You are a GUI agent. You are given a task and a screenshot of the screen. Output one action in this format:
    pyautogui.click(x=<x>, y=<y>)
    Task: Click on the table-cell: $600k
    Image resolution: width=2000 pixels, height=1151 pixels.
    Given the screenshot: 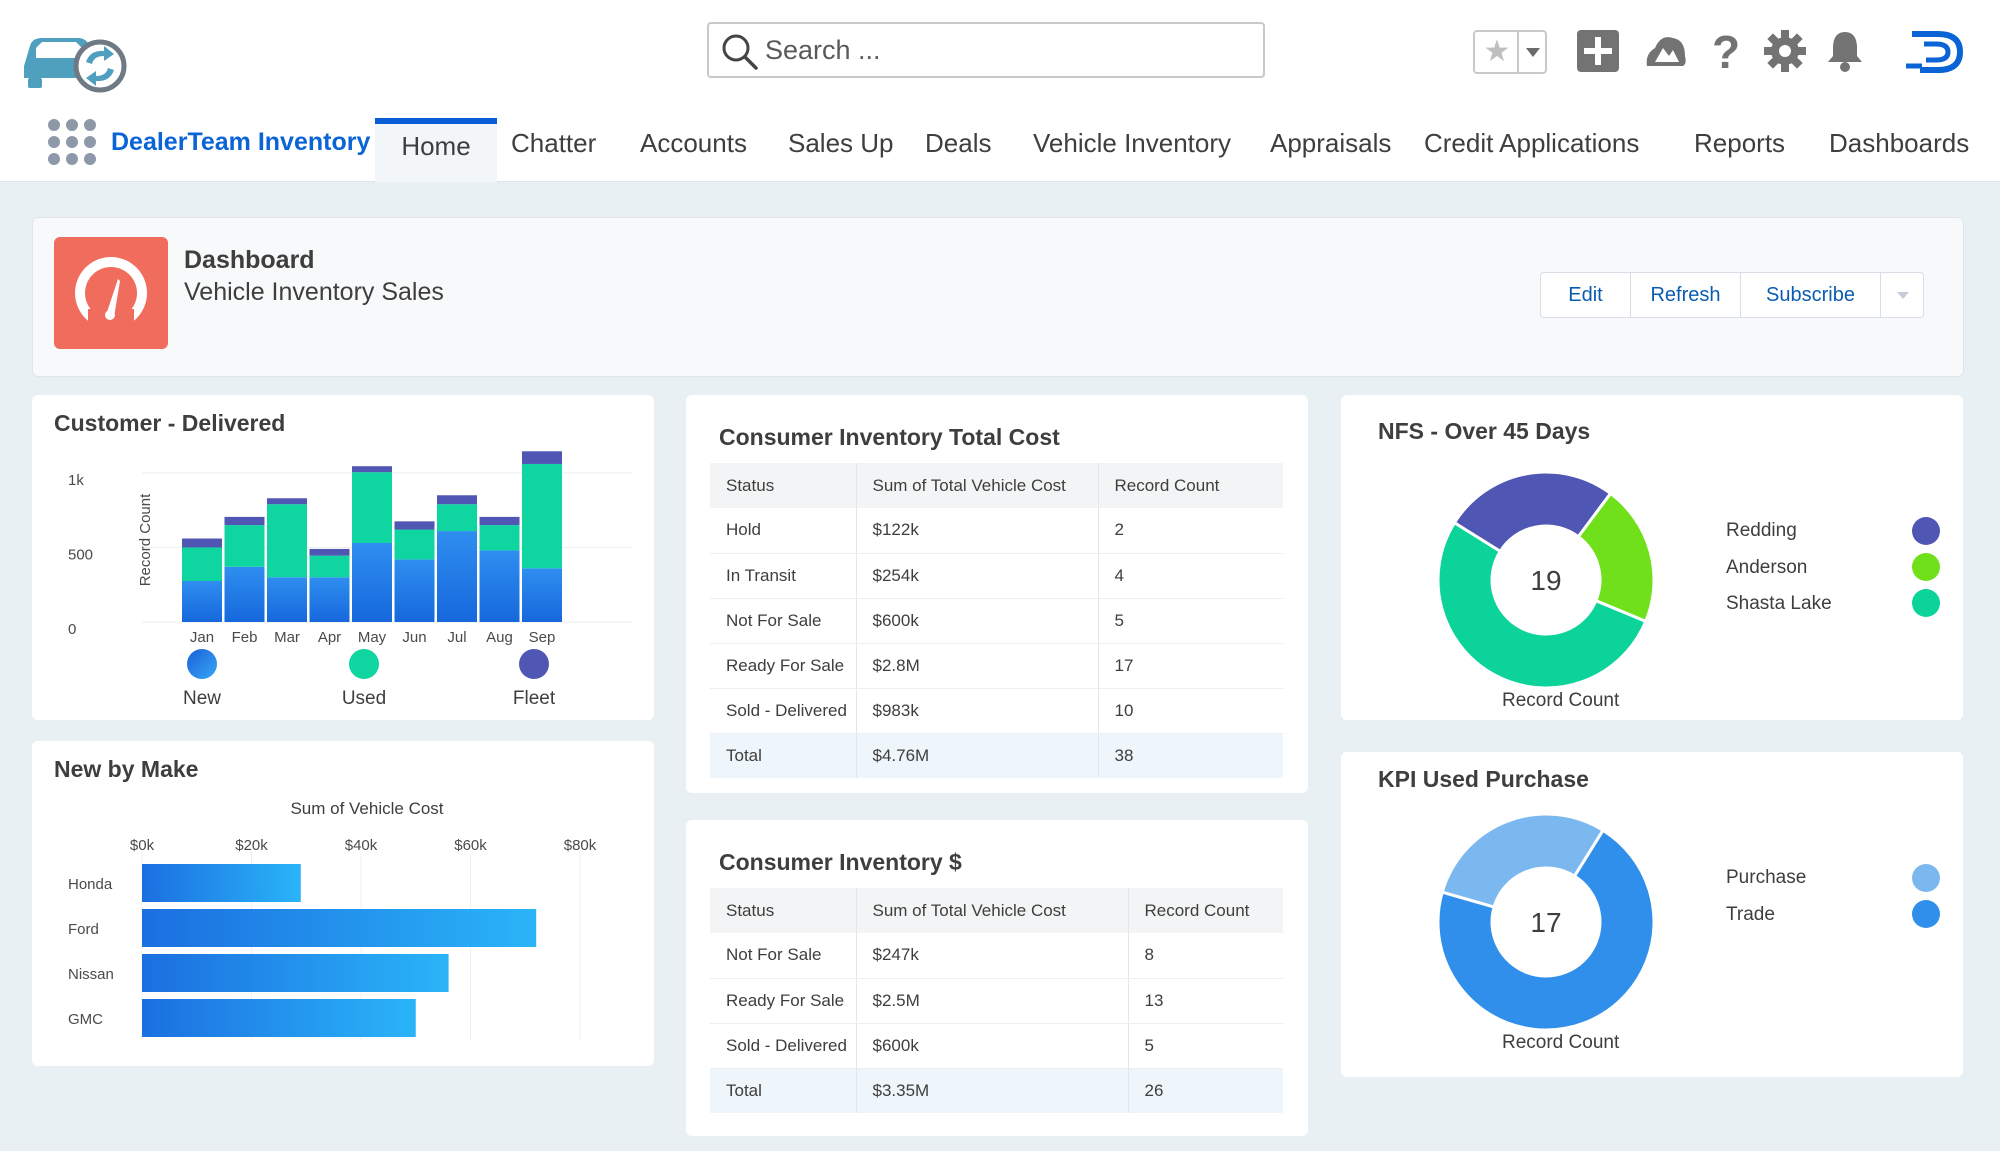 What is the action you would take?
    pyautogui.click(x=992, y=1046)
    